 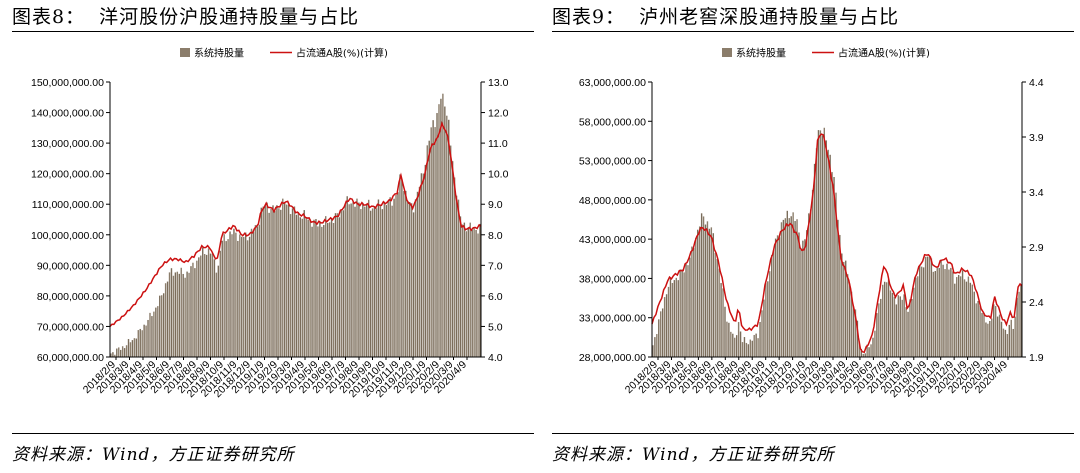 I want to click on y-right-tick-label: 10.0, so click(x=498, y=175).